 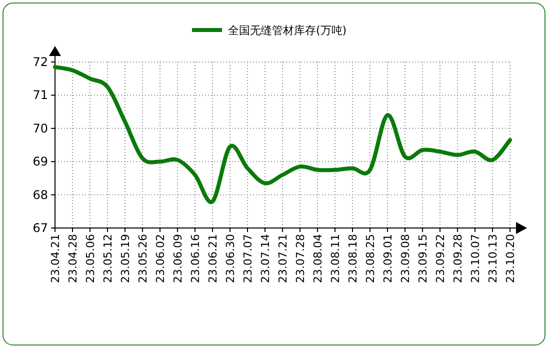 What do you see at coordinates (405, 258) in the screenshot?
I see `x-tick-label: 23.09.08` at bounding box center [405, 258].